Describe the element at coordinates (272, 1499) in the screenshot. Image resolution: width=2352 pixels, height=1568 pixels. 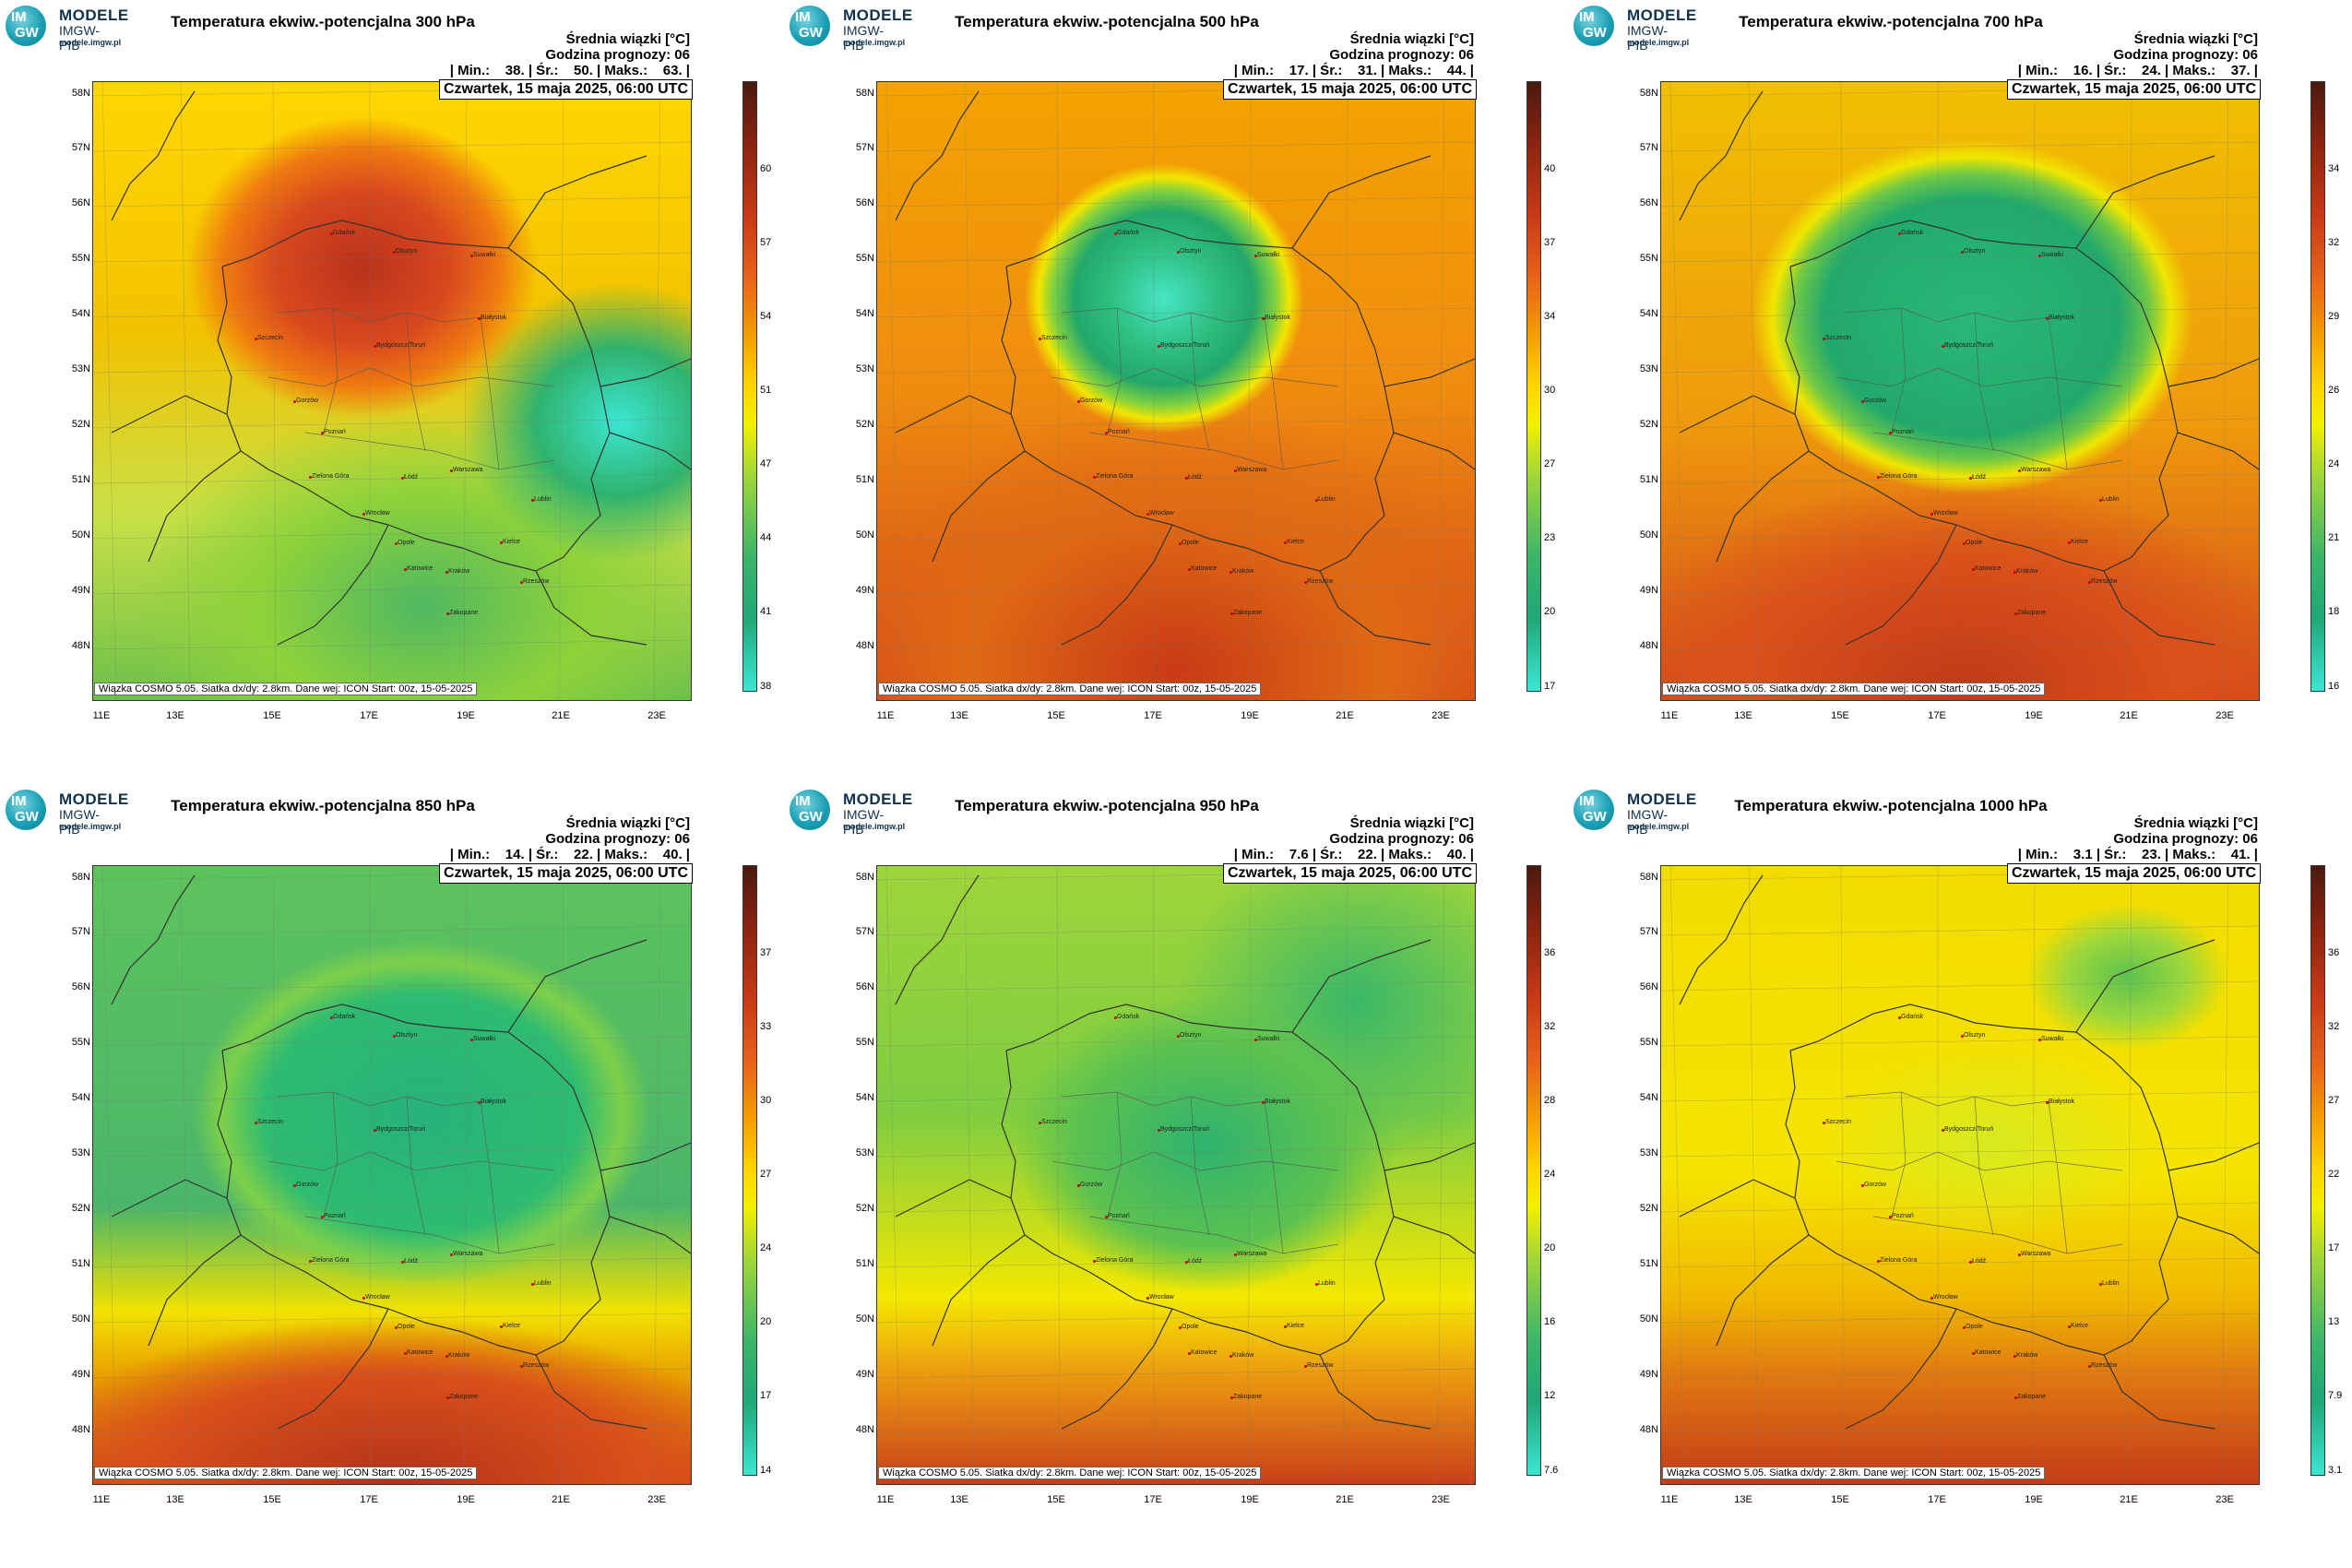
I see `longitude-label: 15E` at that location.